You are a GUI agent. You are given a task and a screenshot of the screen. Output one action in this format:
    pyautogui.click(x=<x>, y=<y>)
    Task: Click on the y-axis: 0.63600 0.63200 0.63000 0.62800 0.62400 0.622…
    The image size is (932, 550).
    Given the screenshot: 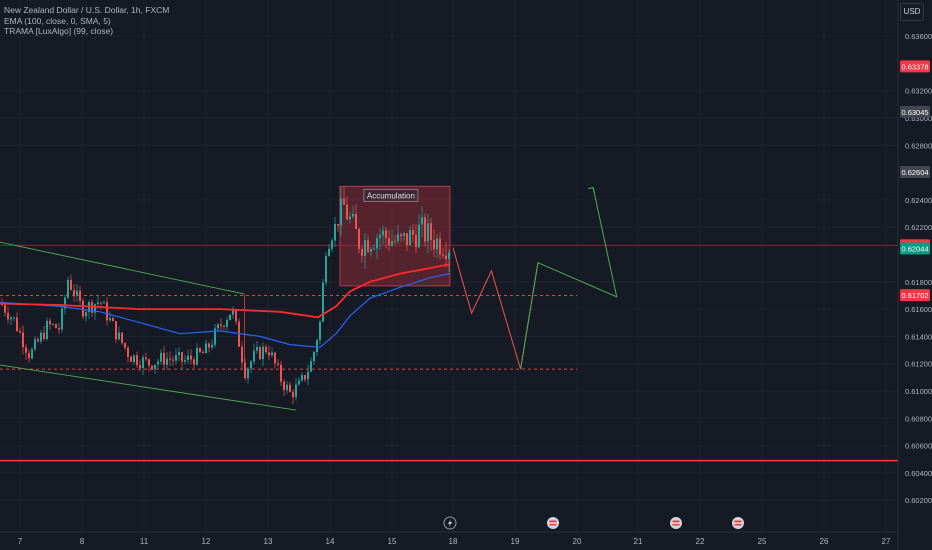 What is the action you would take?
    pyautogui.click(x=914, y=275)
    